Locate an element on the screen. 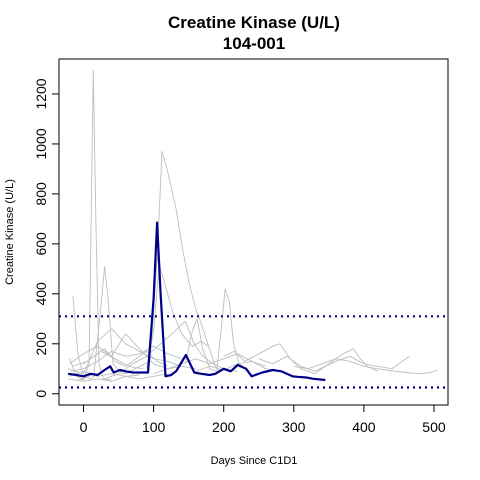  y-tick-label: 800 is located at coordinates (41, 194).